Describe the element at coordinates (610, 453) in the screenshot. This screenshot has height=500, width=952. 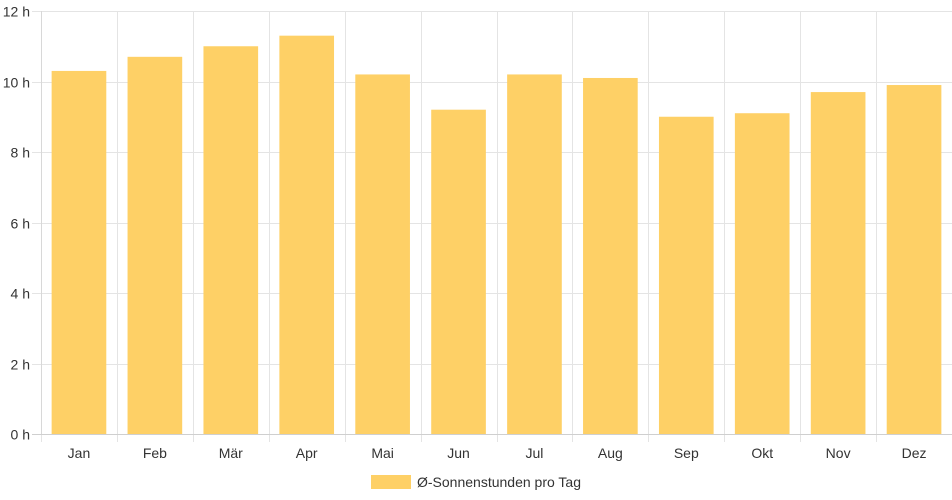
I see `x-tick-label: Aug` at that location.